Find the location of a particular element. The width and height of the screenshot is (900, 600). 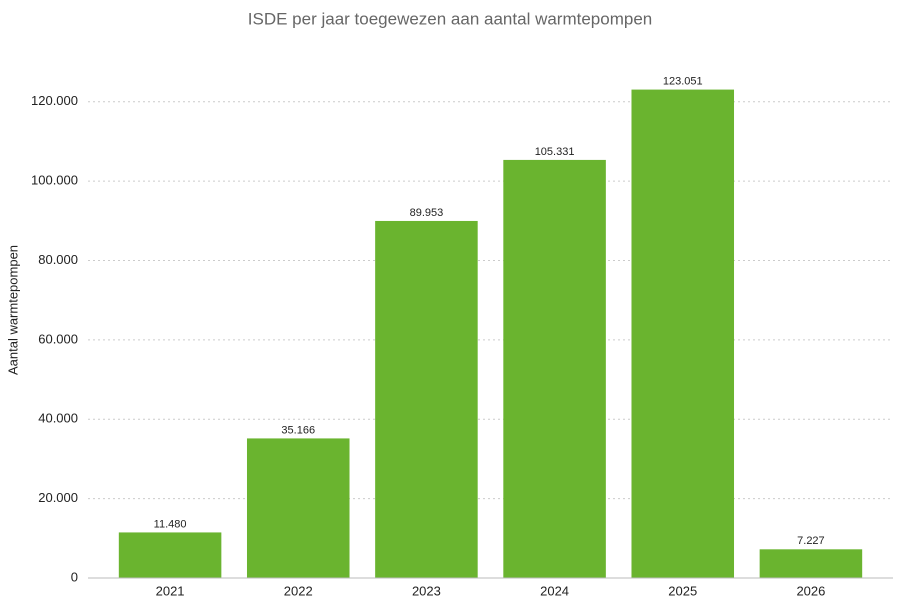

y-tick-label: 80.000 is located at coordinates (58, 259).